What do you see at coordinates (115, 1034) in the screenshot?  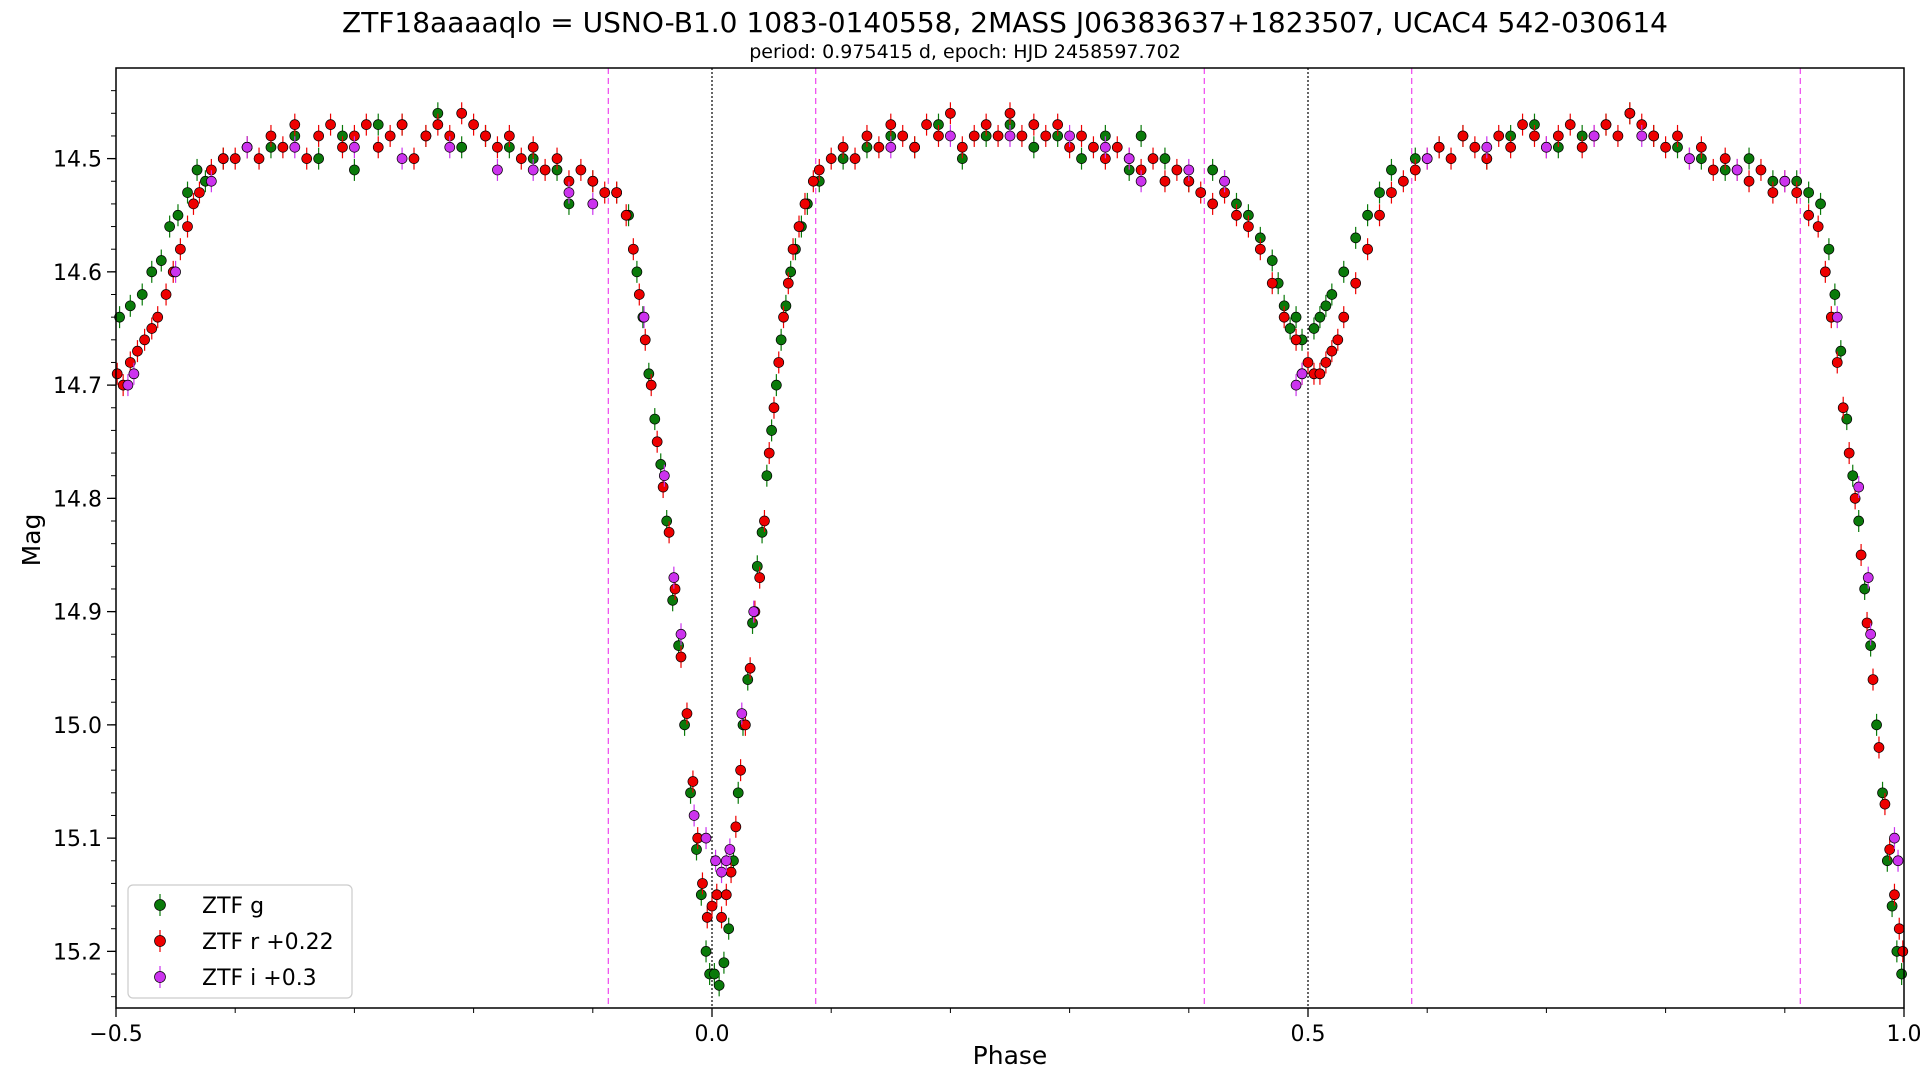 I see `x-tick-label: −0.5` at bounding box center [115, 1034].